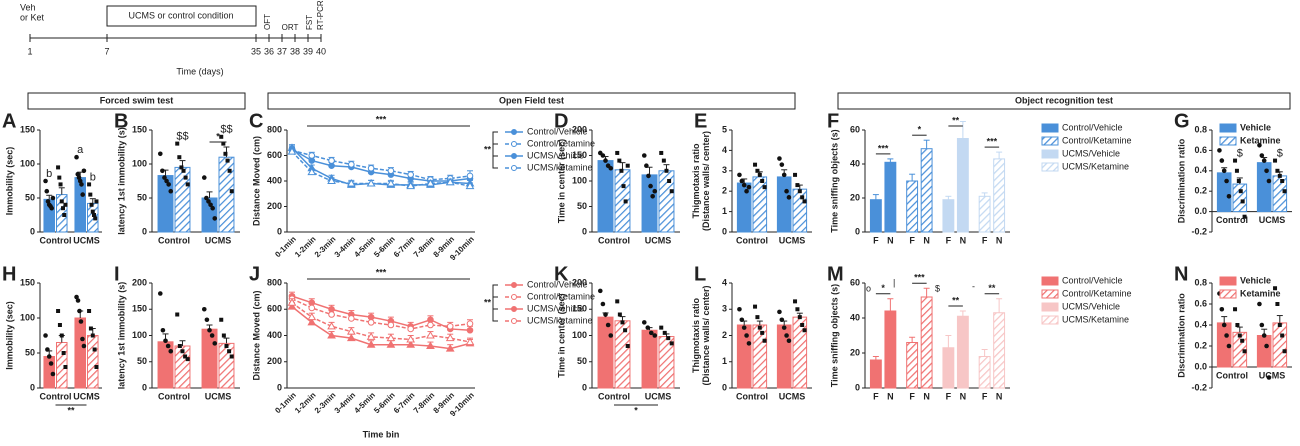 The image size is (1300, 446). Describe the element at coordinates (1255, 280) in the screenshot. I see `legend-label: Vehicle` at that location.